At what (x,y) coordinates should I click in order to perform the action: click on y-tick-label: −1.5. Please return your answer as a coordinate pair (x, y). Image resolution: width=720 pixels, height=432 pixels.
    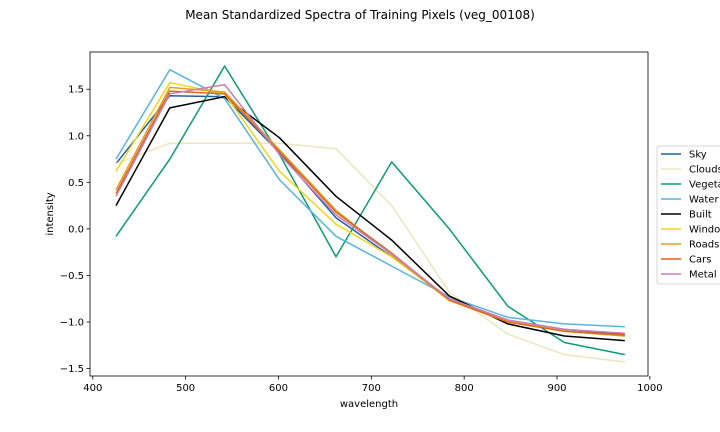
    Looking at the image, I should click on (72, 369).